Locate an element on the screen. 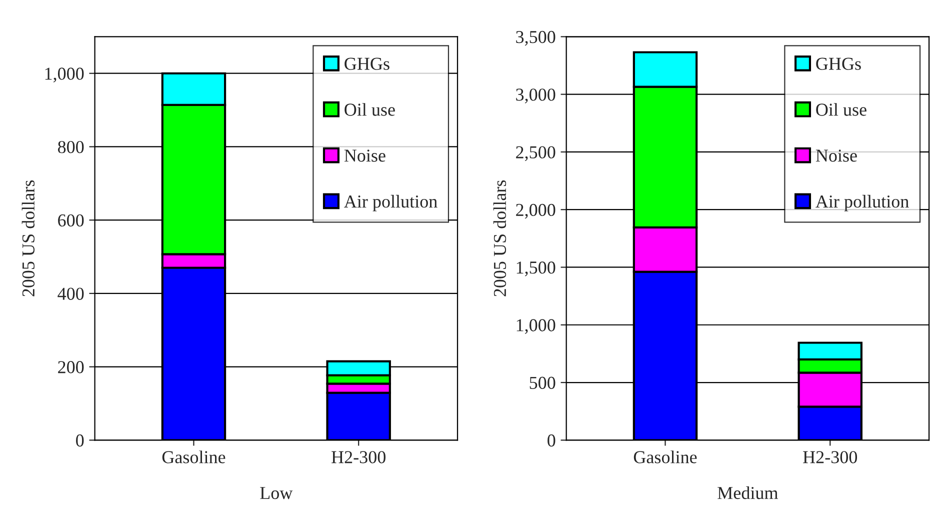 The width and height of the screenshot is (948, 524). y-tick-label: 2,000 is located at coordinates (536, 211).